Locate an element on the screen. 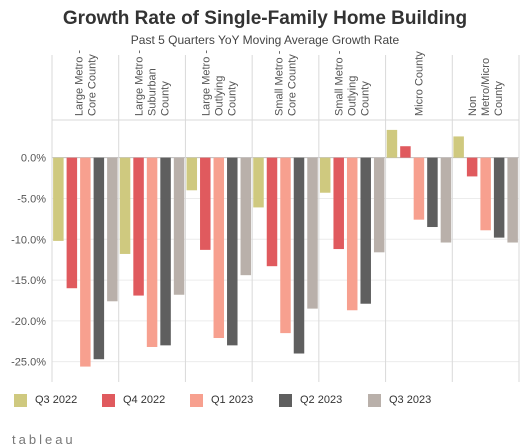 The image size is (530, 446). legend-item: Q3 2022 is located at coordinates (45, 400).